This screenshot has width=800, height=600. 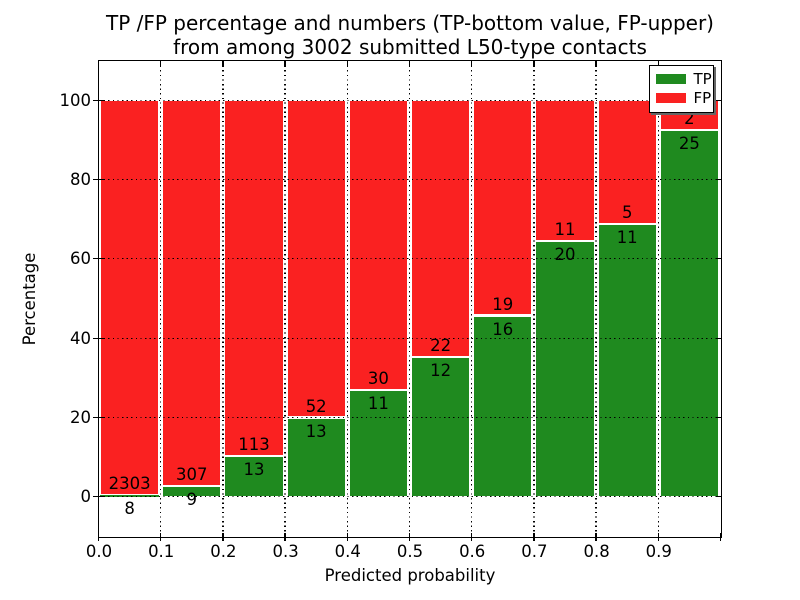 I want to click on legend-label-fp: FP, so click(x=702, y=98).